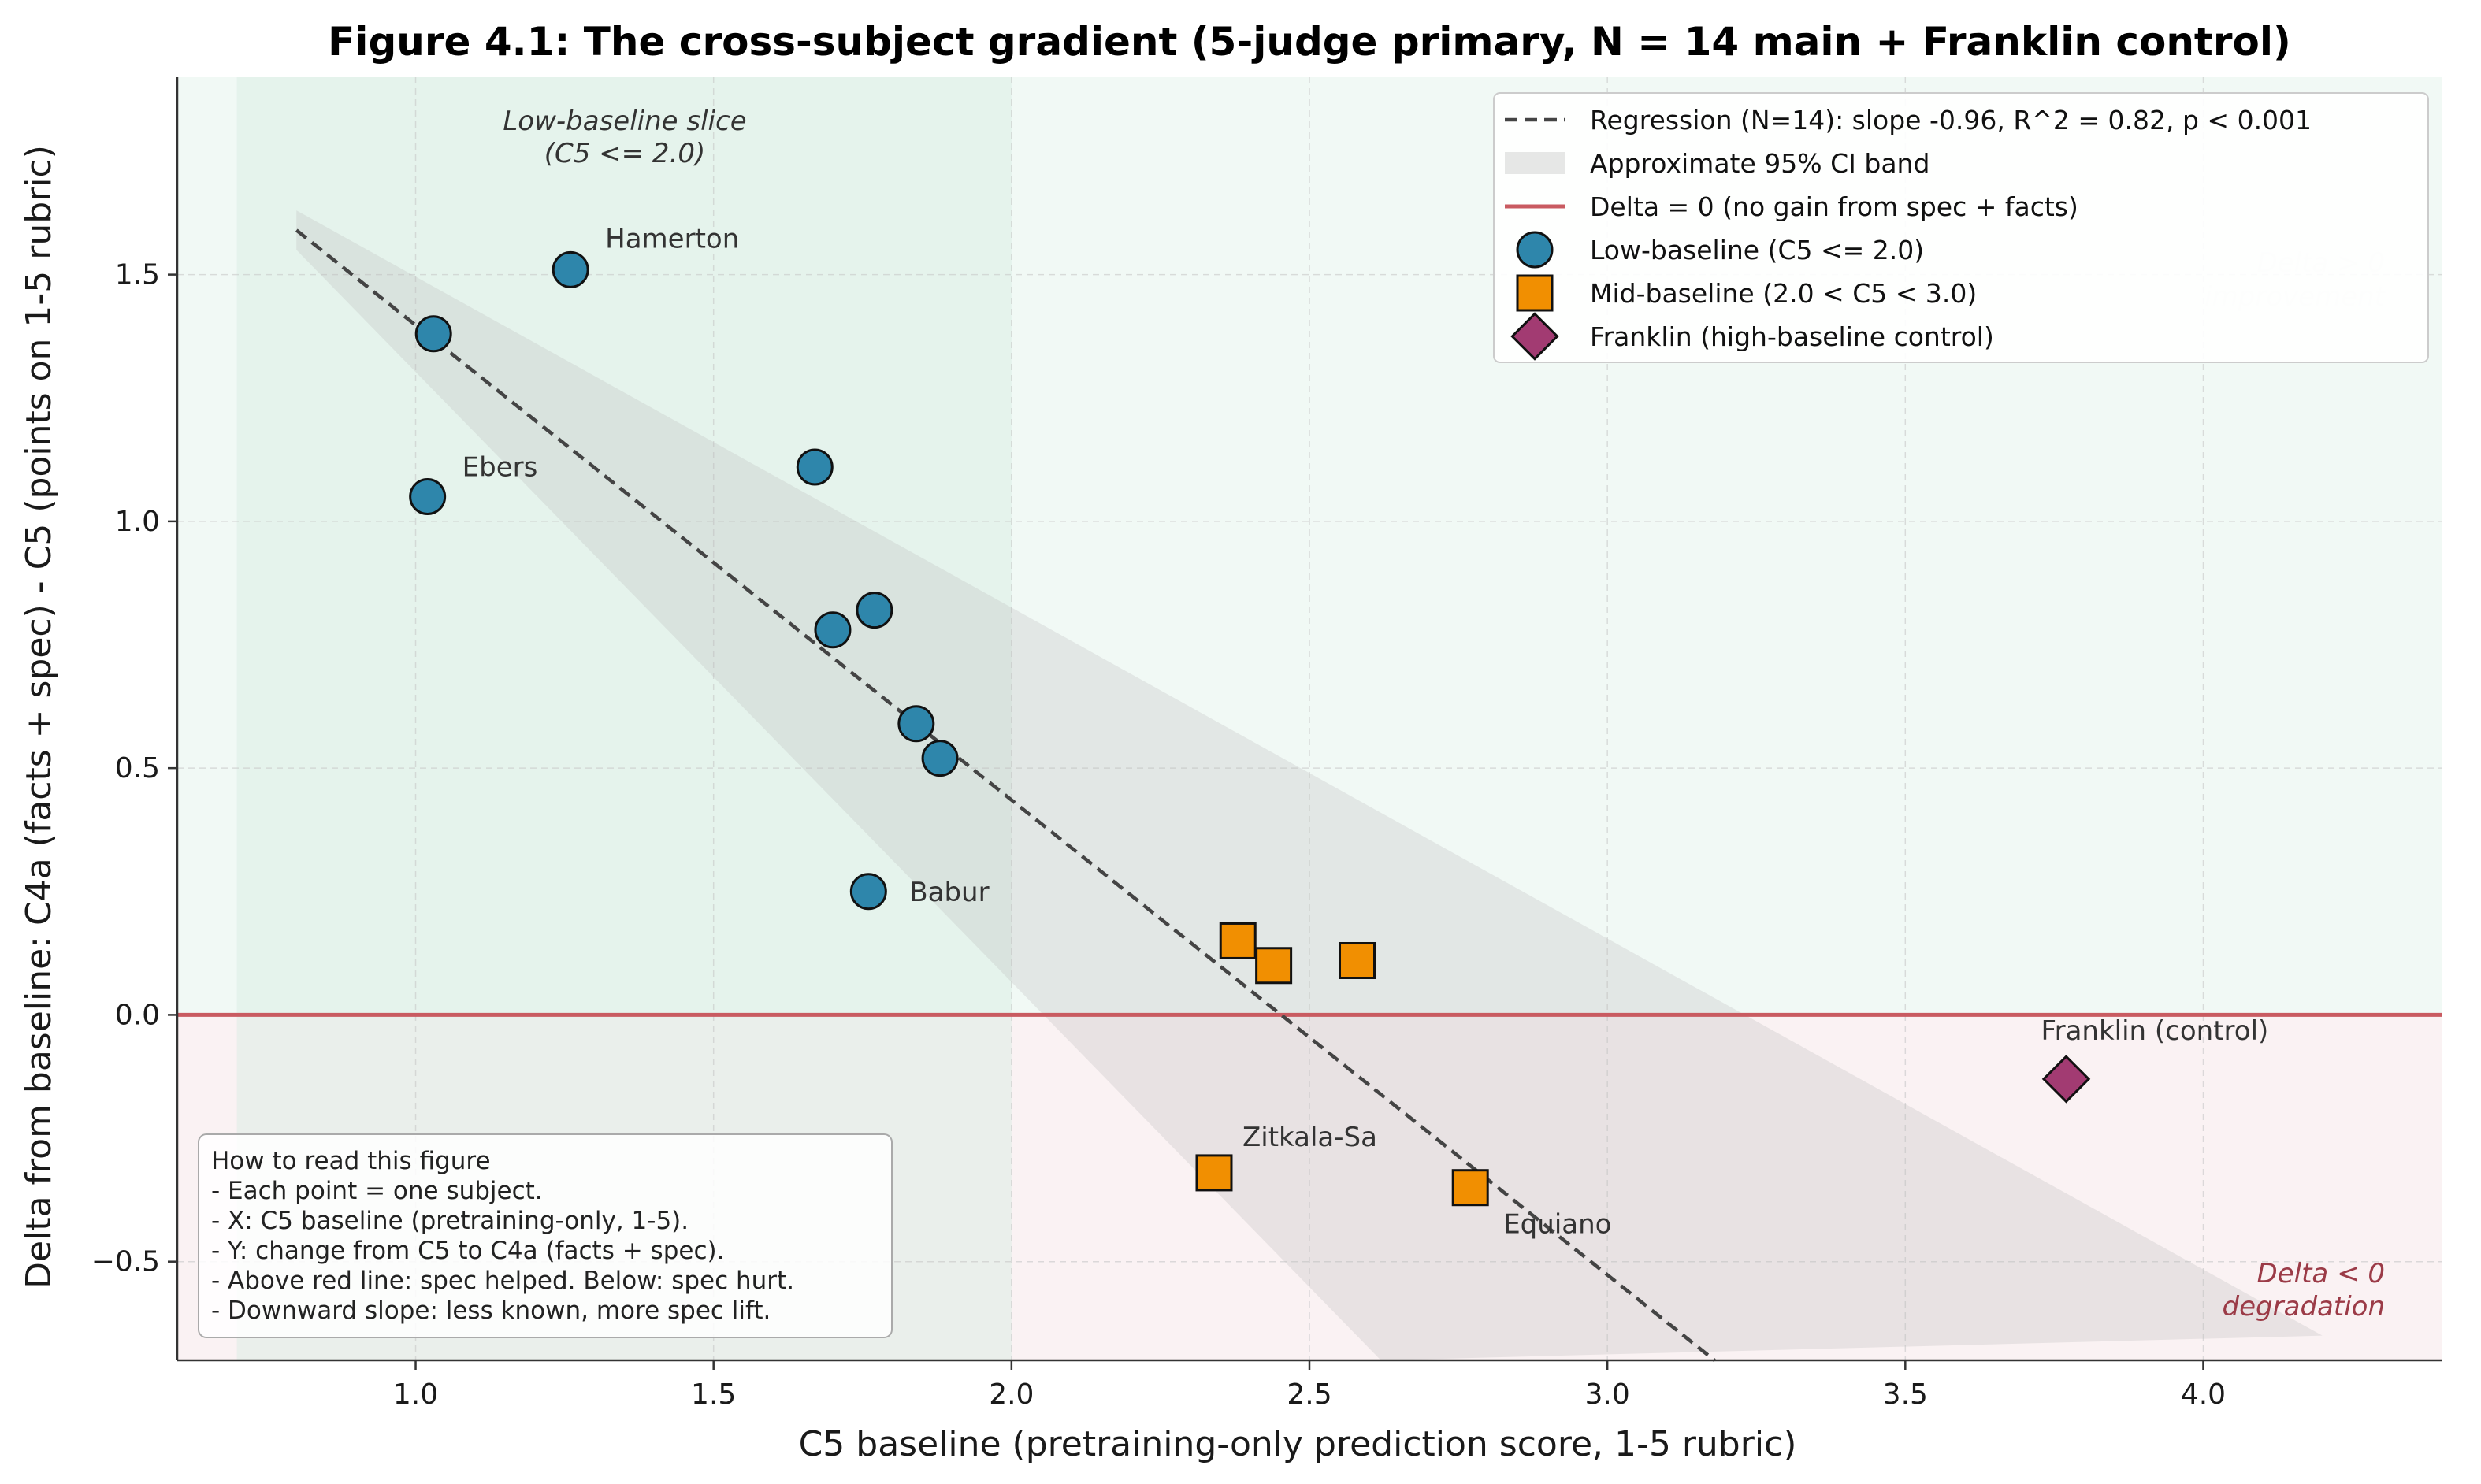 The height and width of the screenshot is (1484, 2481). Describe the element at coordinates (1309, 1137) in the screenshot. I see `point-label: Zitkala-Sa` at that location.